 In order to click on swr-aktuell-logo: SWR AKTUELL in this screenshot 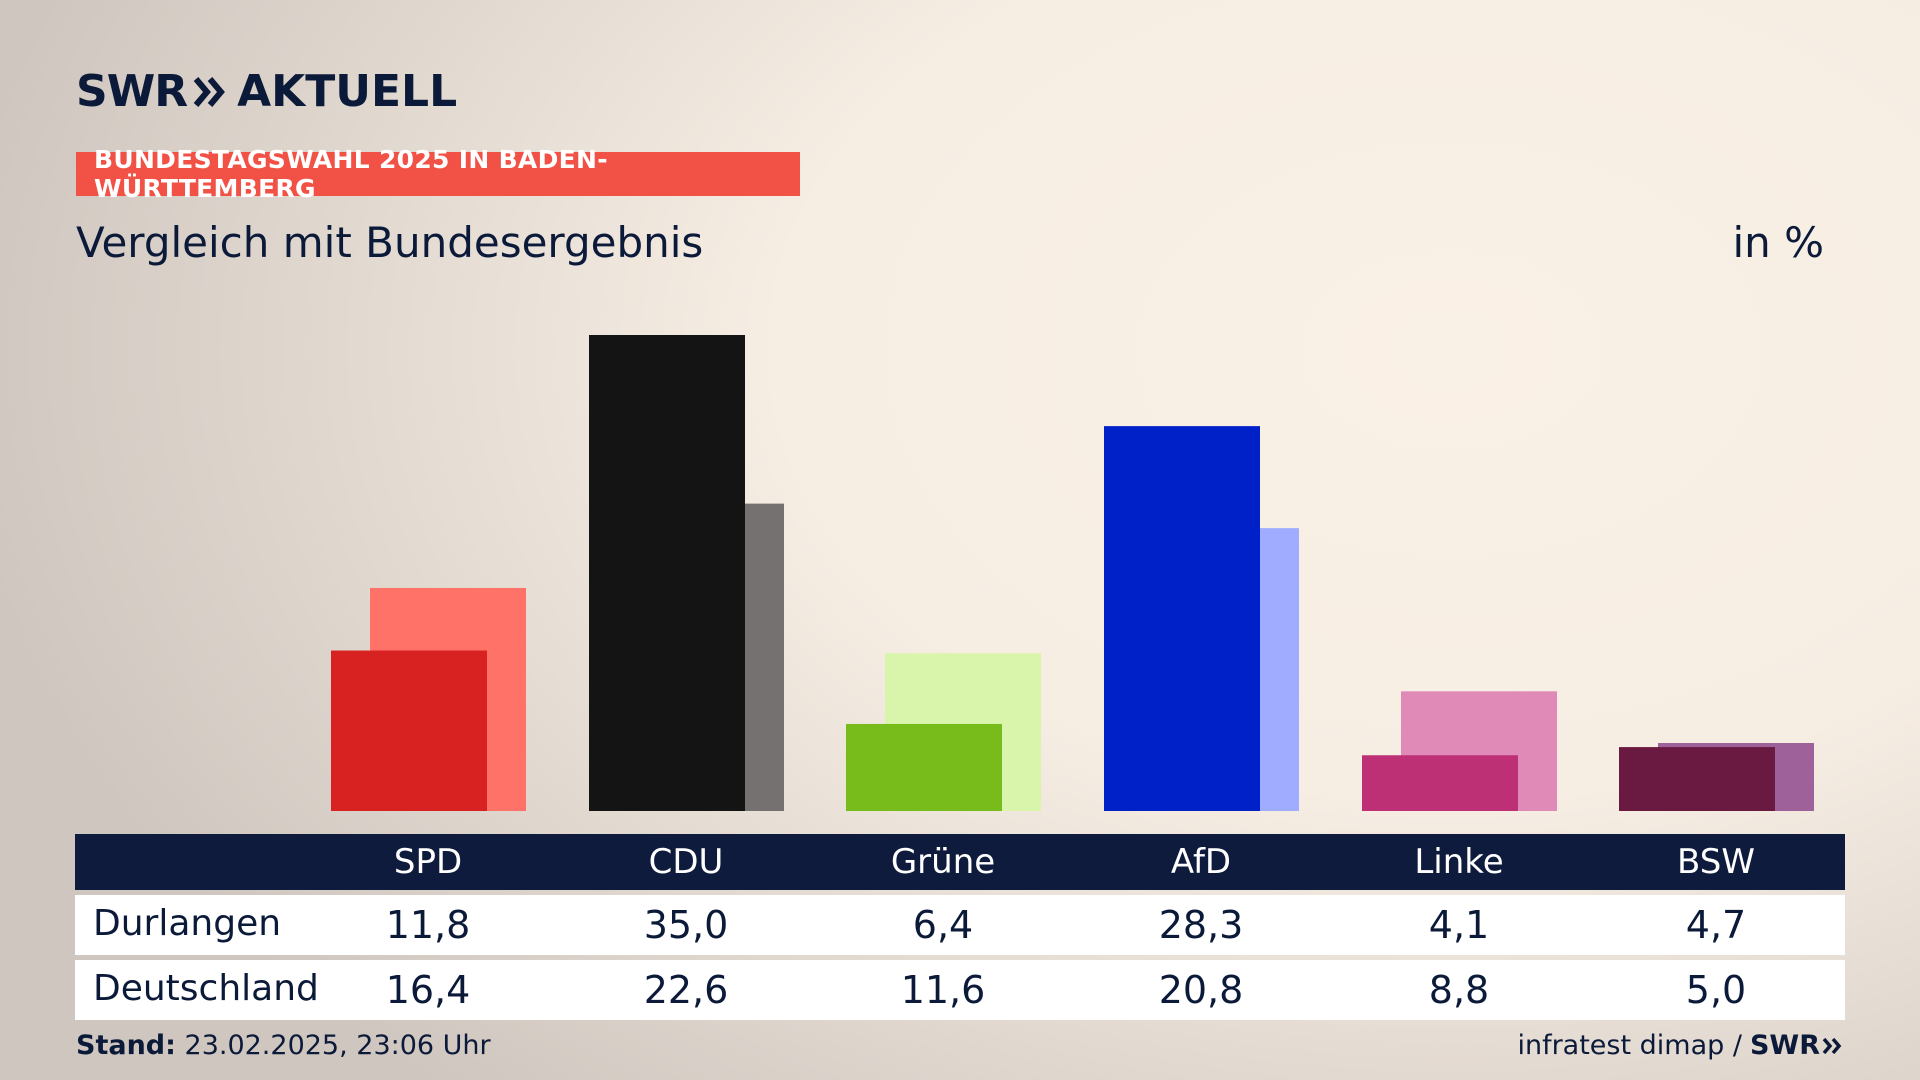, I will do `click(266, 91)`.